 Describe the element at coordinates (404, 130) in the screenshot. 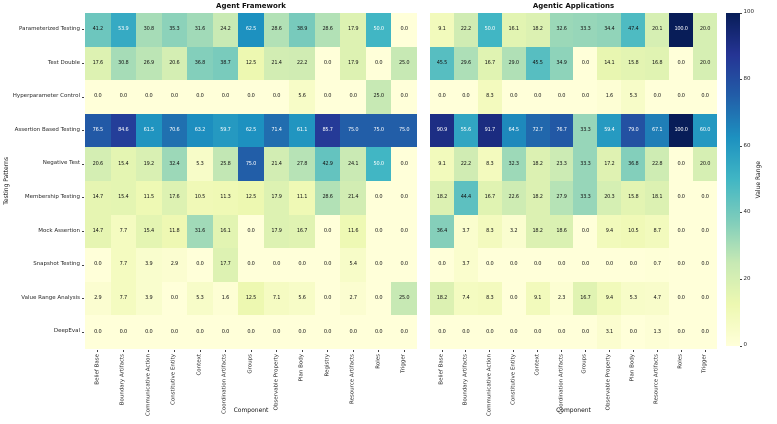

I see `heatmap-cell: 75.0` at that location.